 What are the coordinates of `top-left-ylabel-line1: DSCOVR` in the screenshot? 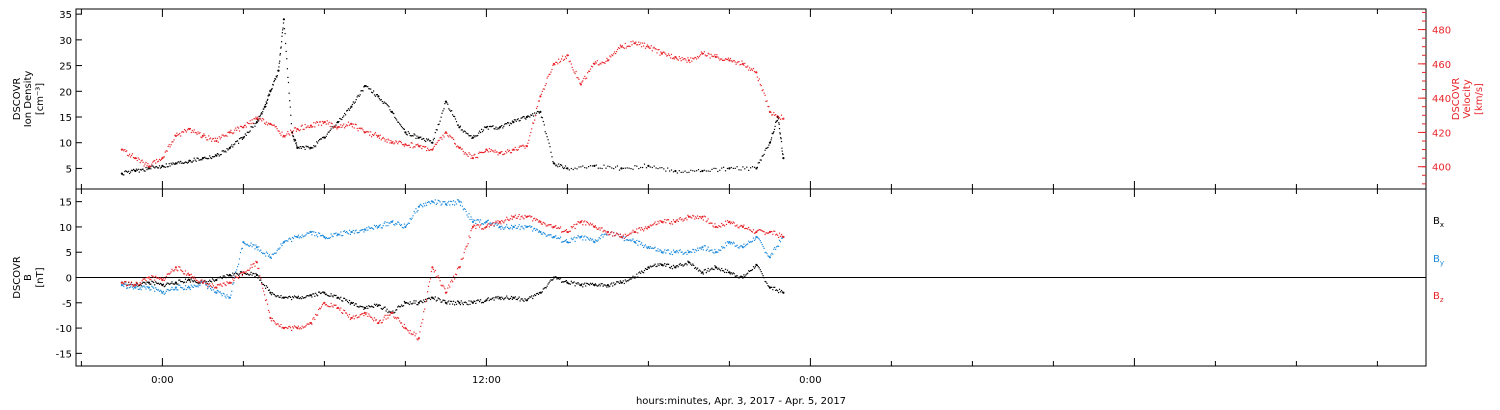 It's located at (17, 99).